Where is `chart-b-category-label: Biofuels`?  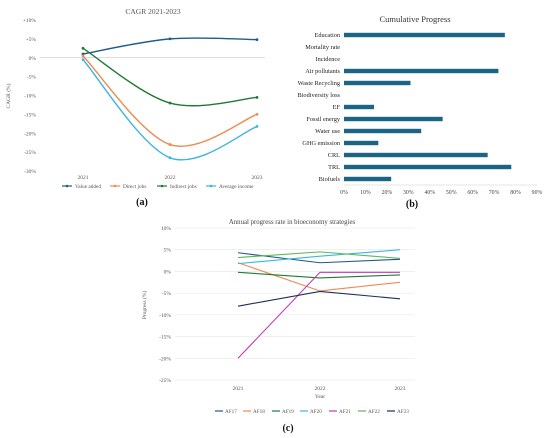
chart-b-category-label: Biofuels is located at coordinates (330, 179).